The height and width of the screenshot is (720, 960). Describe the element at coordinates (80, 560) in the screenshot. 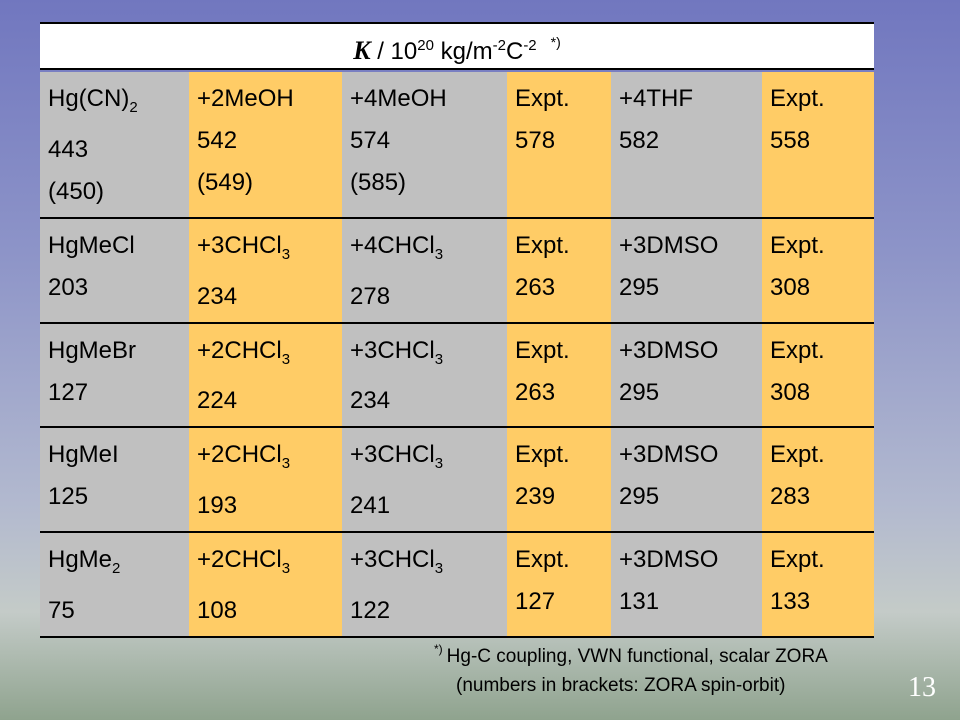

I see `cell-text: HgMe` at that location.